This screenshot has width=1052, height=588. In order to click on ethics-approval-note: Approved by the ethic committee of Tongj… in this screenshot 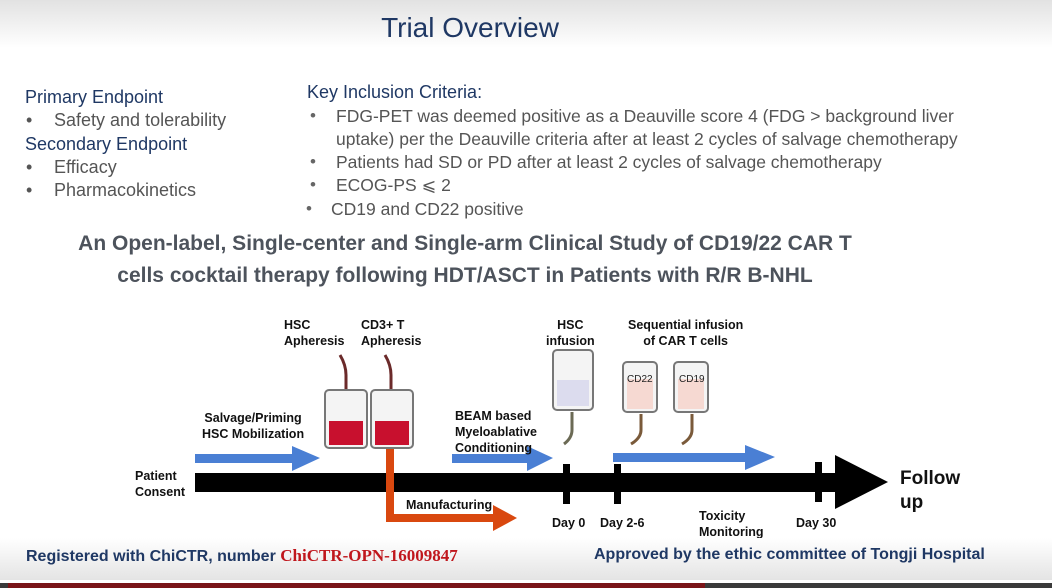, I will do `click(789, 554)`.